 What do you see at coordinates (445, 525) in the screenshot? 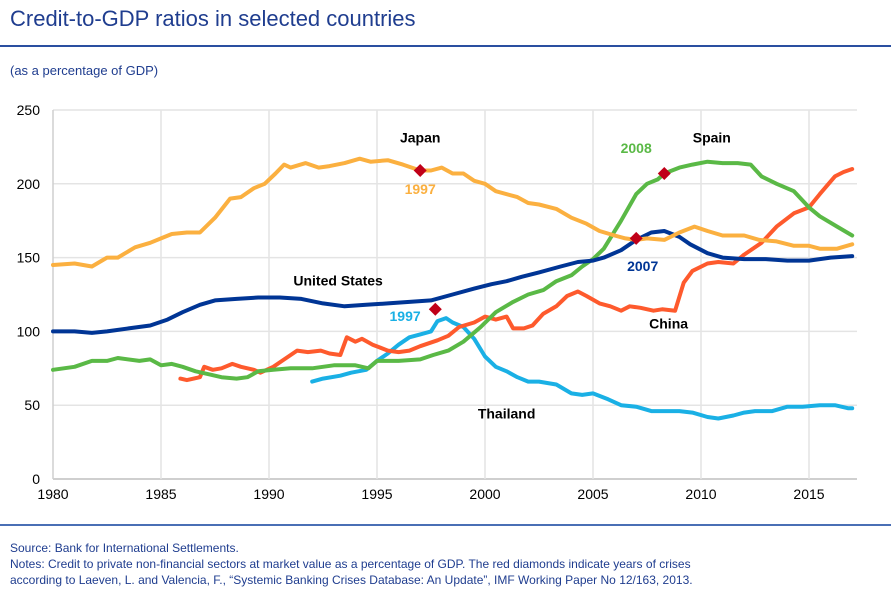
I see `footer-divider` at bounding box center [445, 525].